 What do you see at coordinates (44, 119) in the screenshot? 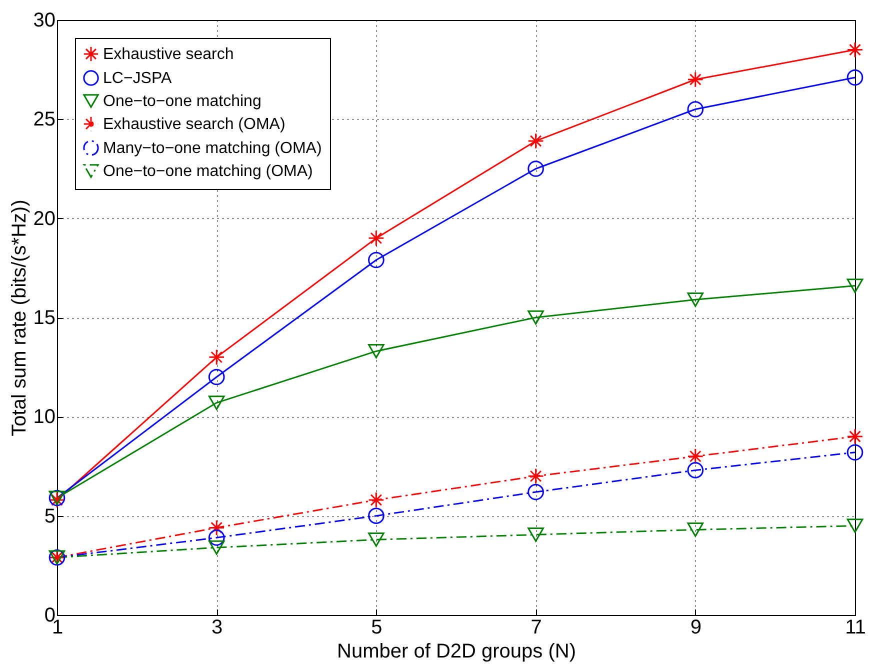
I see `y-tick-label: 25` at bounding box center [44, 119].